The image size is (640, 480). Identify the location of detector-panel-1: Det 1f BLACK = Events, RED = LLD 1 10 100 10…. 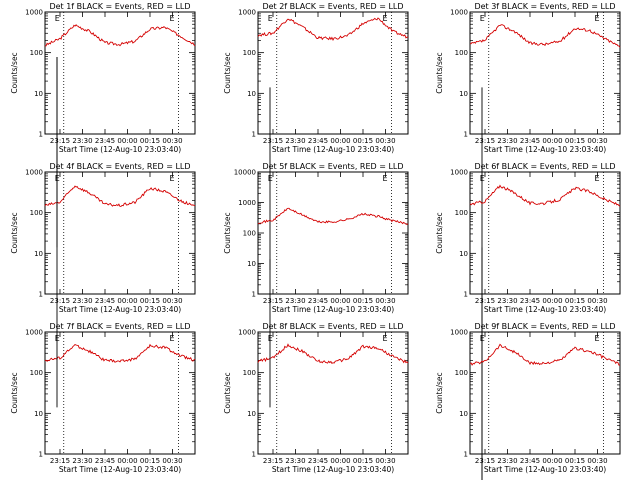
(103, 78).